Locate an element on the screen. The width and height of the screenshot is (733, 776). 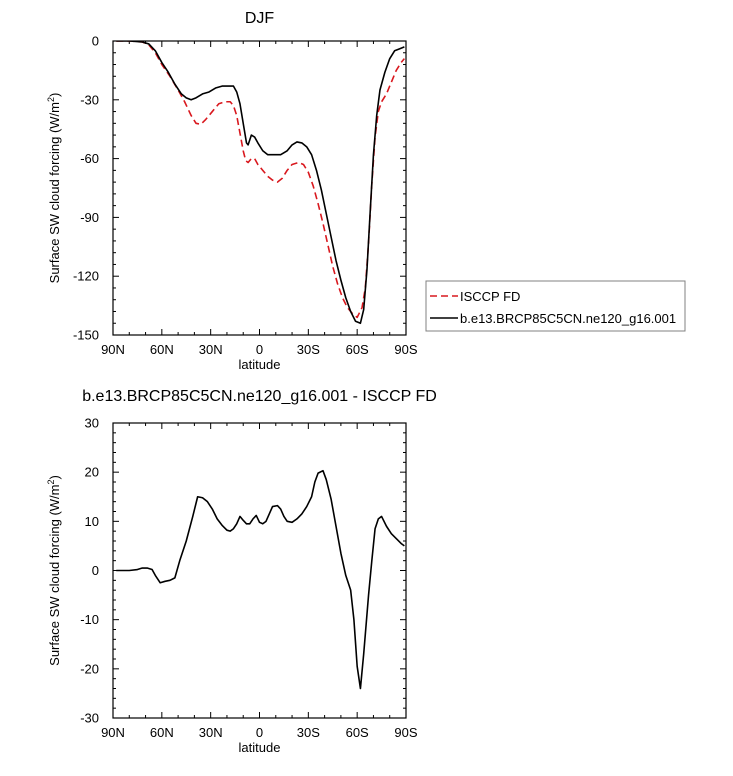
panel1-chart-title: DJF is located at coordinates (260, 18).